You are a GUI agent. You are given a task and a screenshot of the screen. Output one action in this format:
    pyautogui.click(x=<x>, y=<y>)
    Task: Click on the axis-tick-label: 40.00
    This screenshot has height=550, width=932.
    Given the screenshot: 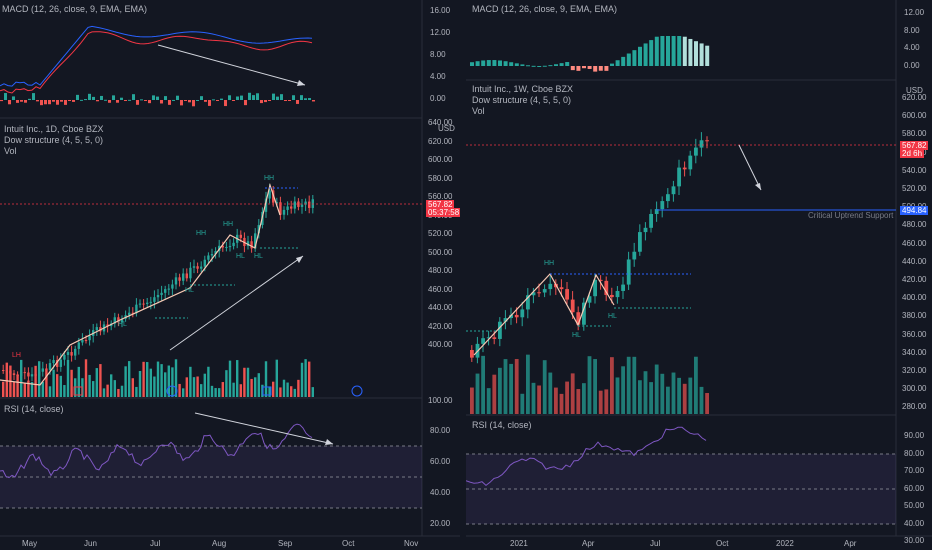 What is the action you would take?
    pyautogui.click(x=440, y=492)
    